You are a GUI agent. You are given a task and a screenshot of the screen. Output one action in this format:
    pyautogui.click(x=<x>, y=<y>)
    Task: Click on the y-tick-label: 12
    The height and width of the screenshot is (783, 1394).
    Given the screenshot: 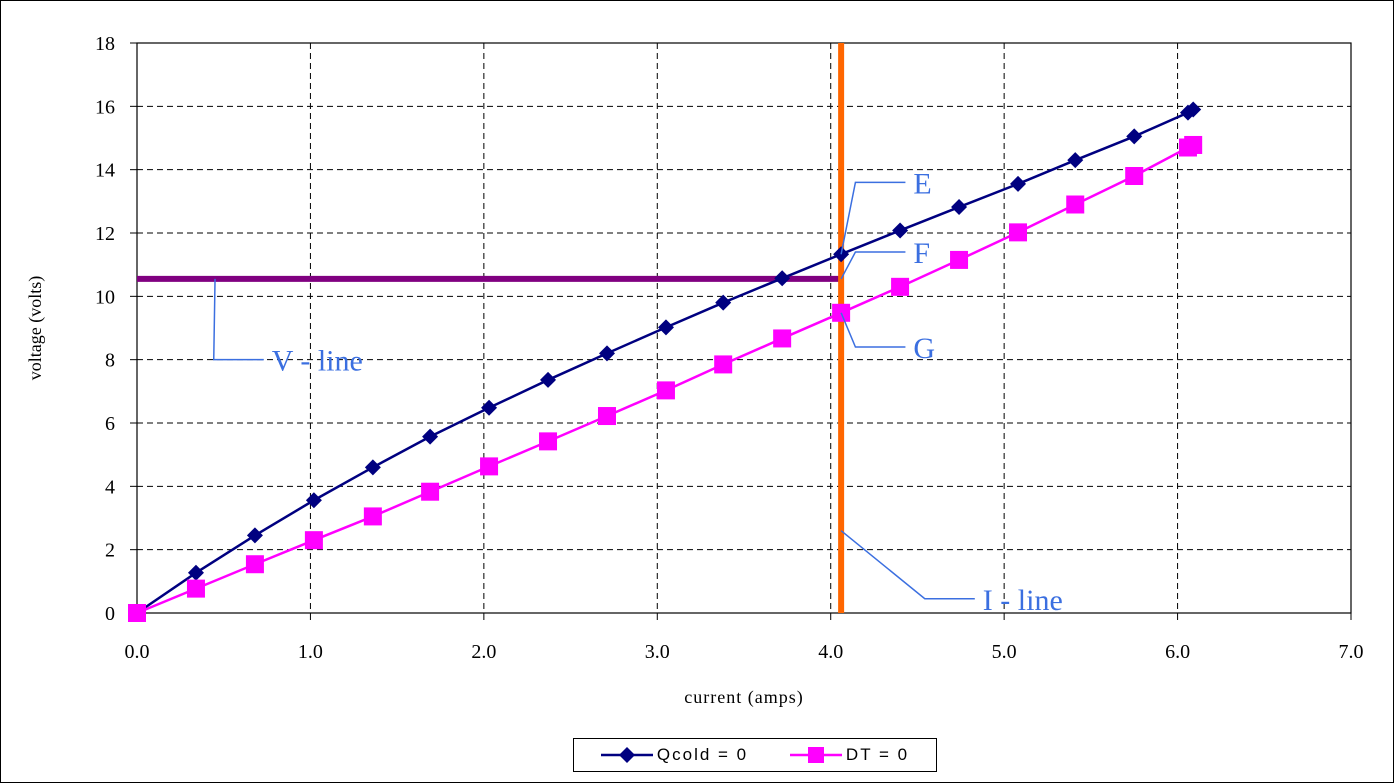 What is the action you would take?
    pyautogui.click(x=105, y=234)
    